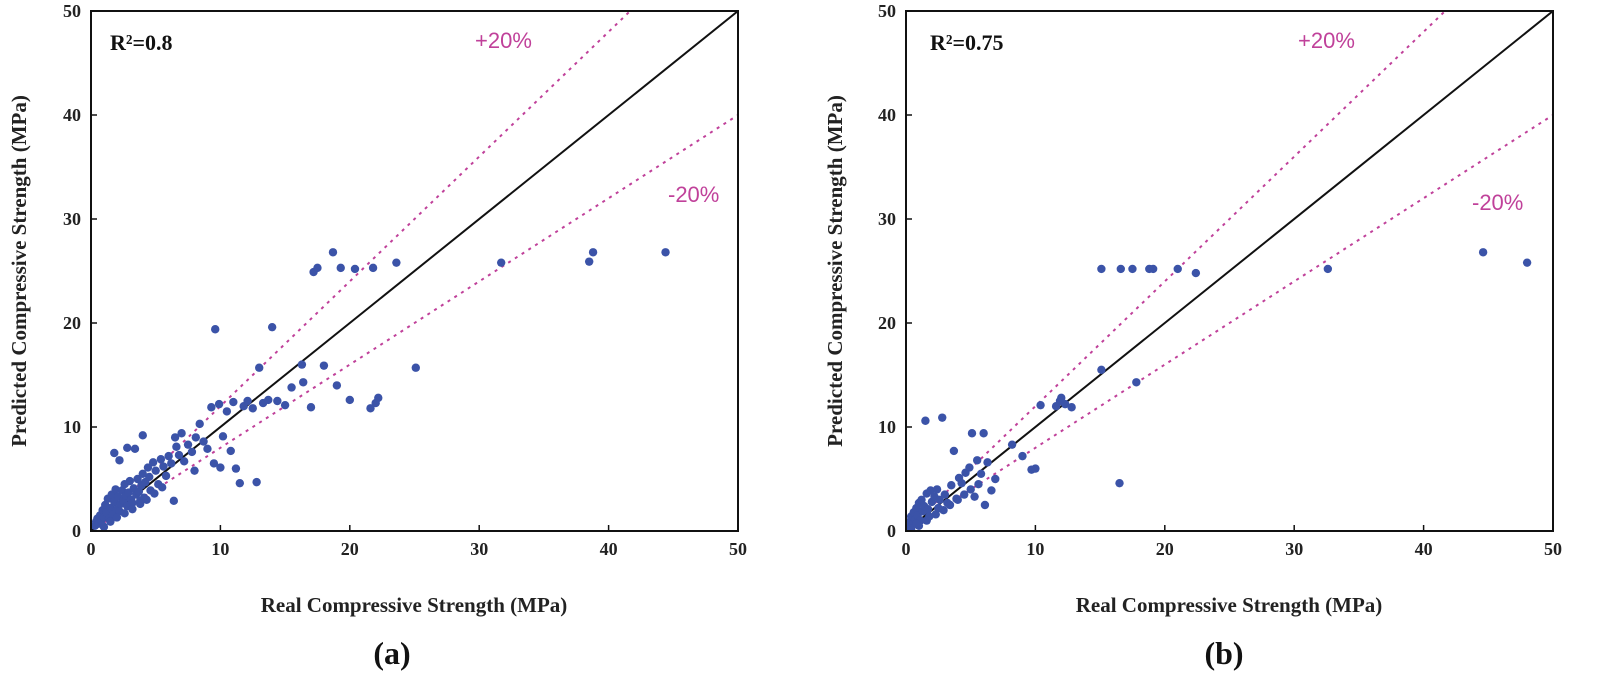 This screenshot has height=686, width=1605. Describe the element at coordinates (72, 219) in the screenshot. I see `y-tick-label-a-3: 30` at that location.